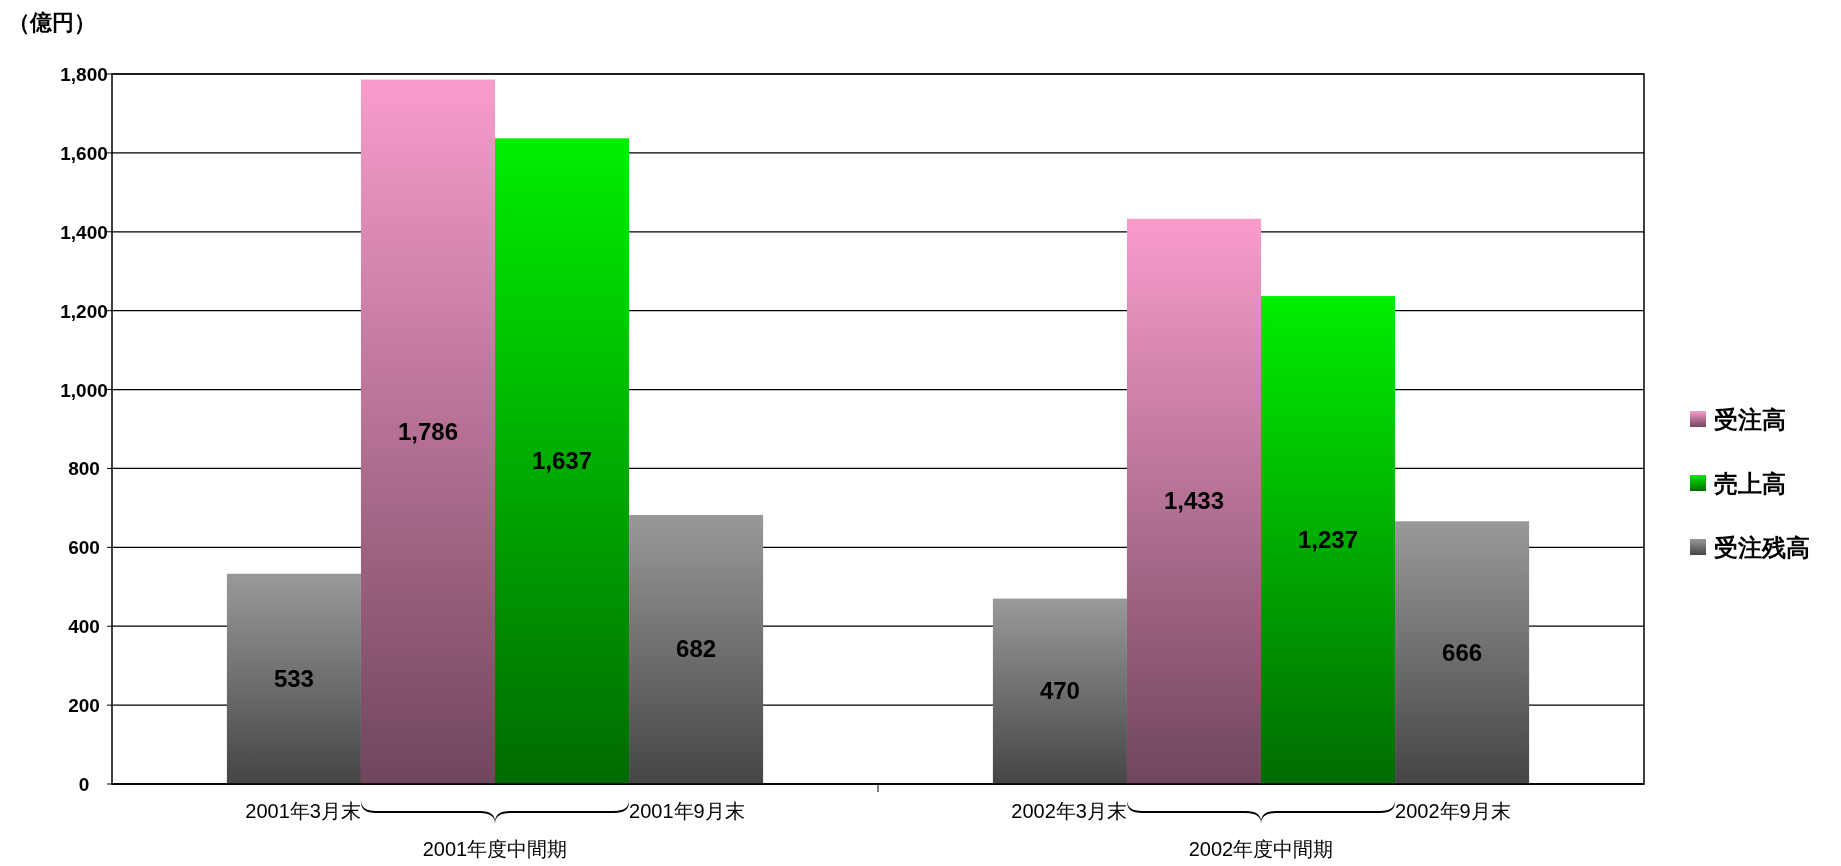 The image size is (1841, 866). Describe the element at coordinates (84, 232) in the screenshot. I see `y-tick-label: 1,400` at that location.